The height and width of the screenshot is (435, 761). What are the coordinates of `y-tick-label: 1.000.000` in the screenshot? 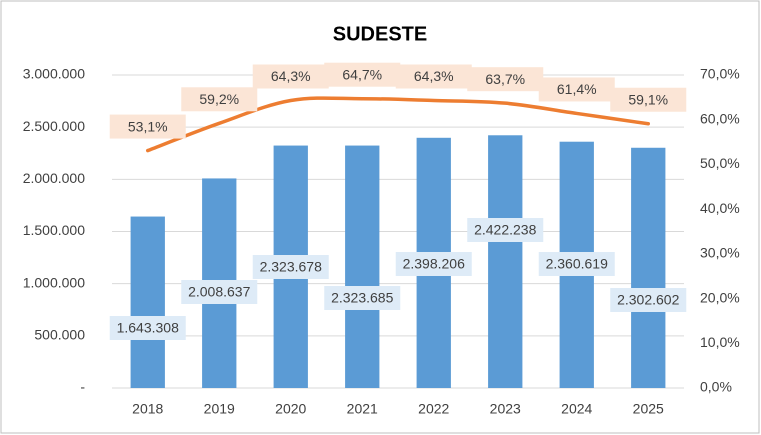 It's located at (54, 282).